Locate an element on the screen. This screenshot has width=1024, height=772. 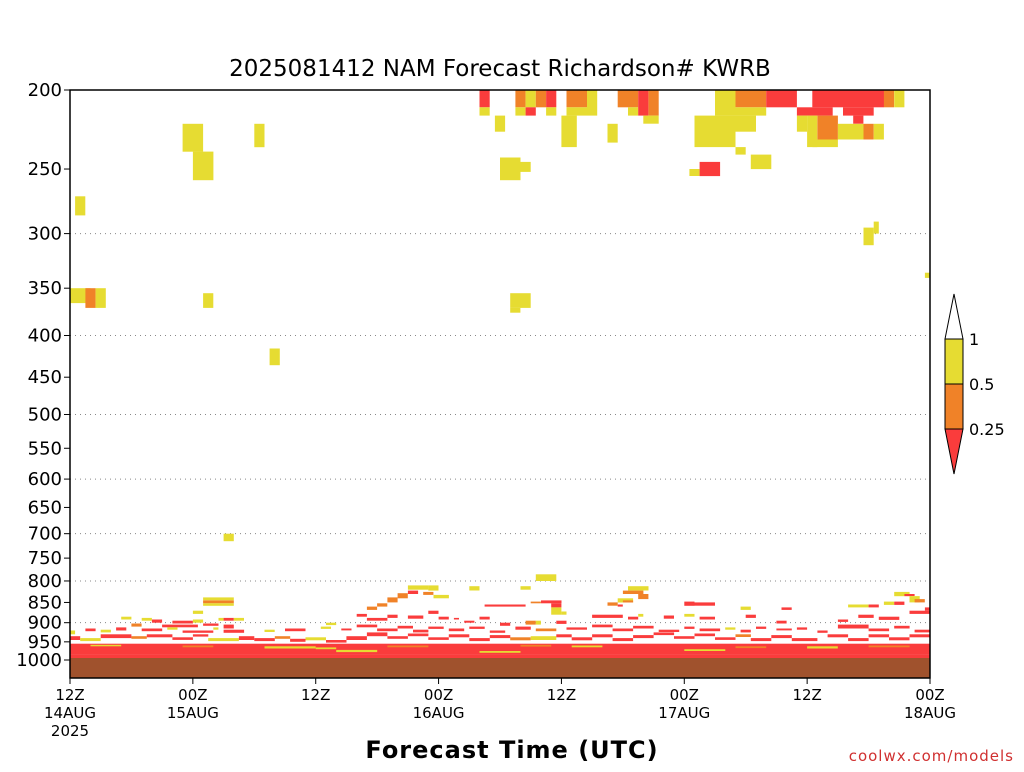
y-tick-label: 850 is located at coordinates (45, 602).